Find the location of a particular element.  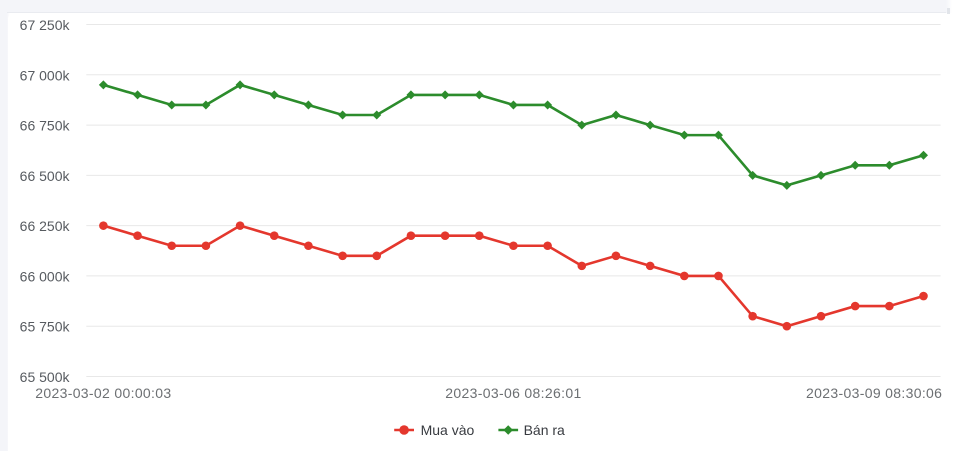

svg-text: 2023-03-09 08:30:06 is located at coordinates (874, 393).